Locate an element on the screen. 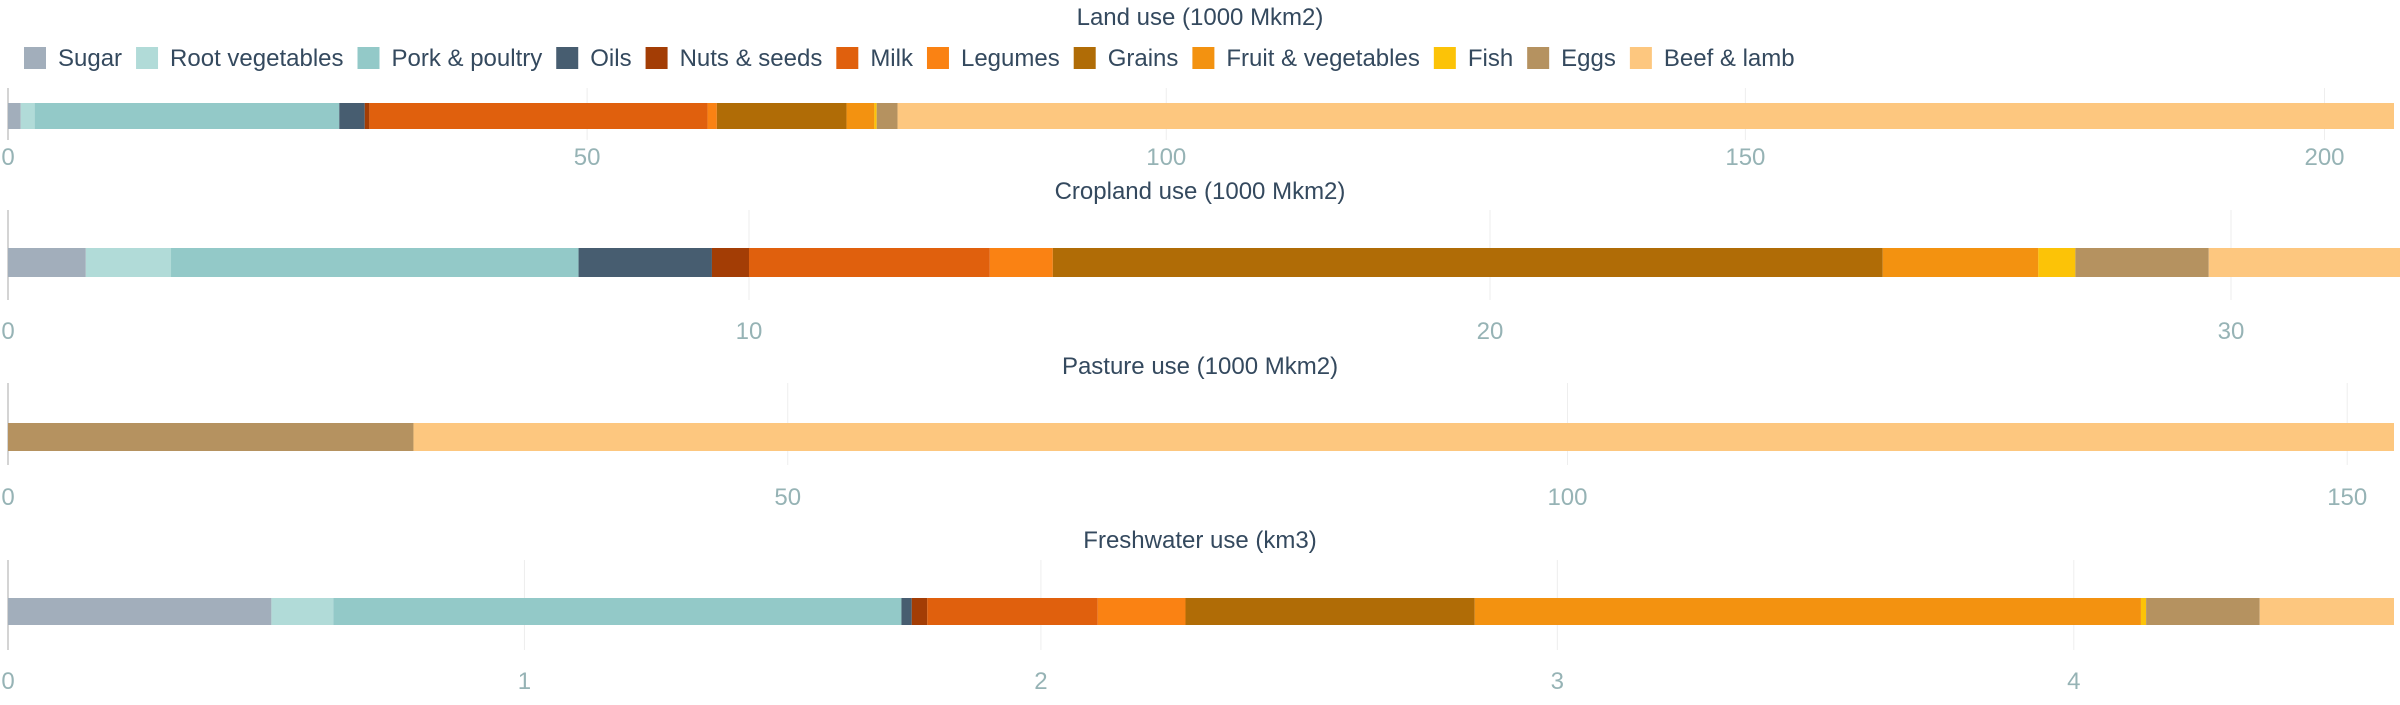  legend-label: Eggs is located at coordinates (1588, 58).